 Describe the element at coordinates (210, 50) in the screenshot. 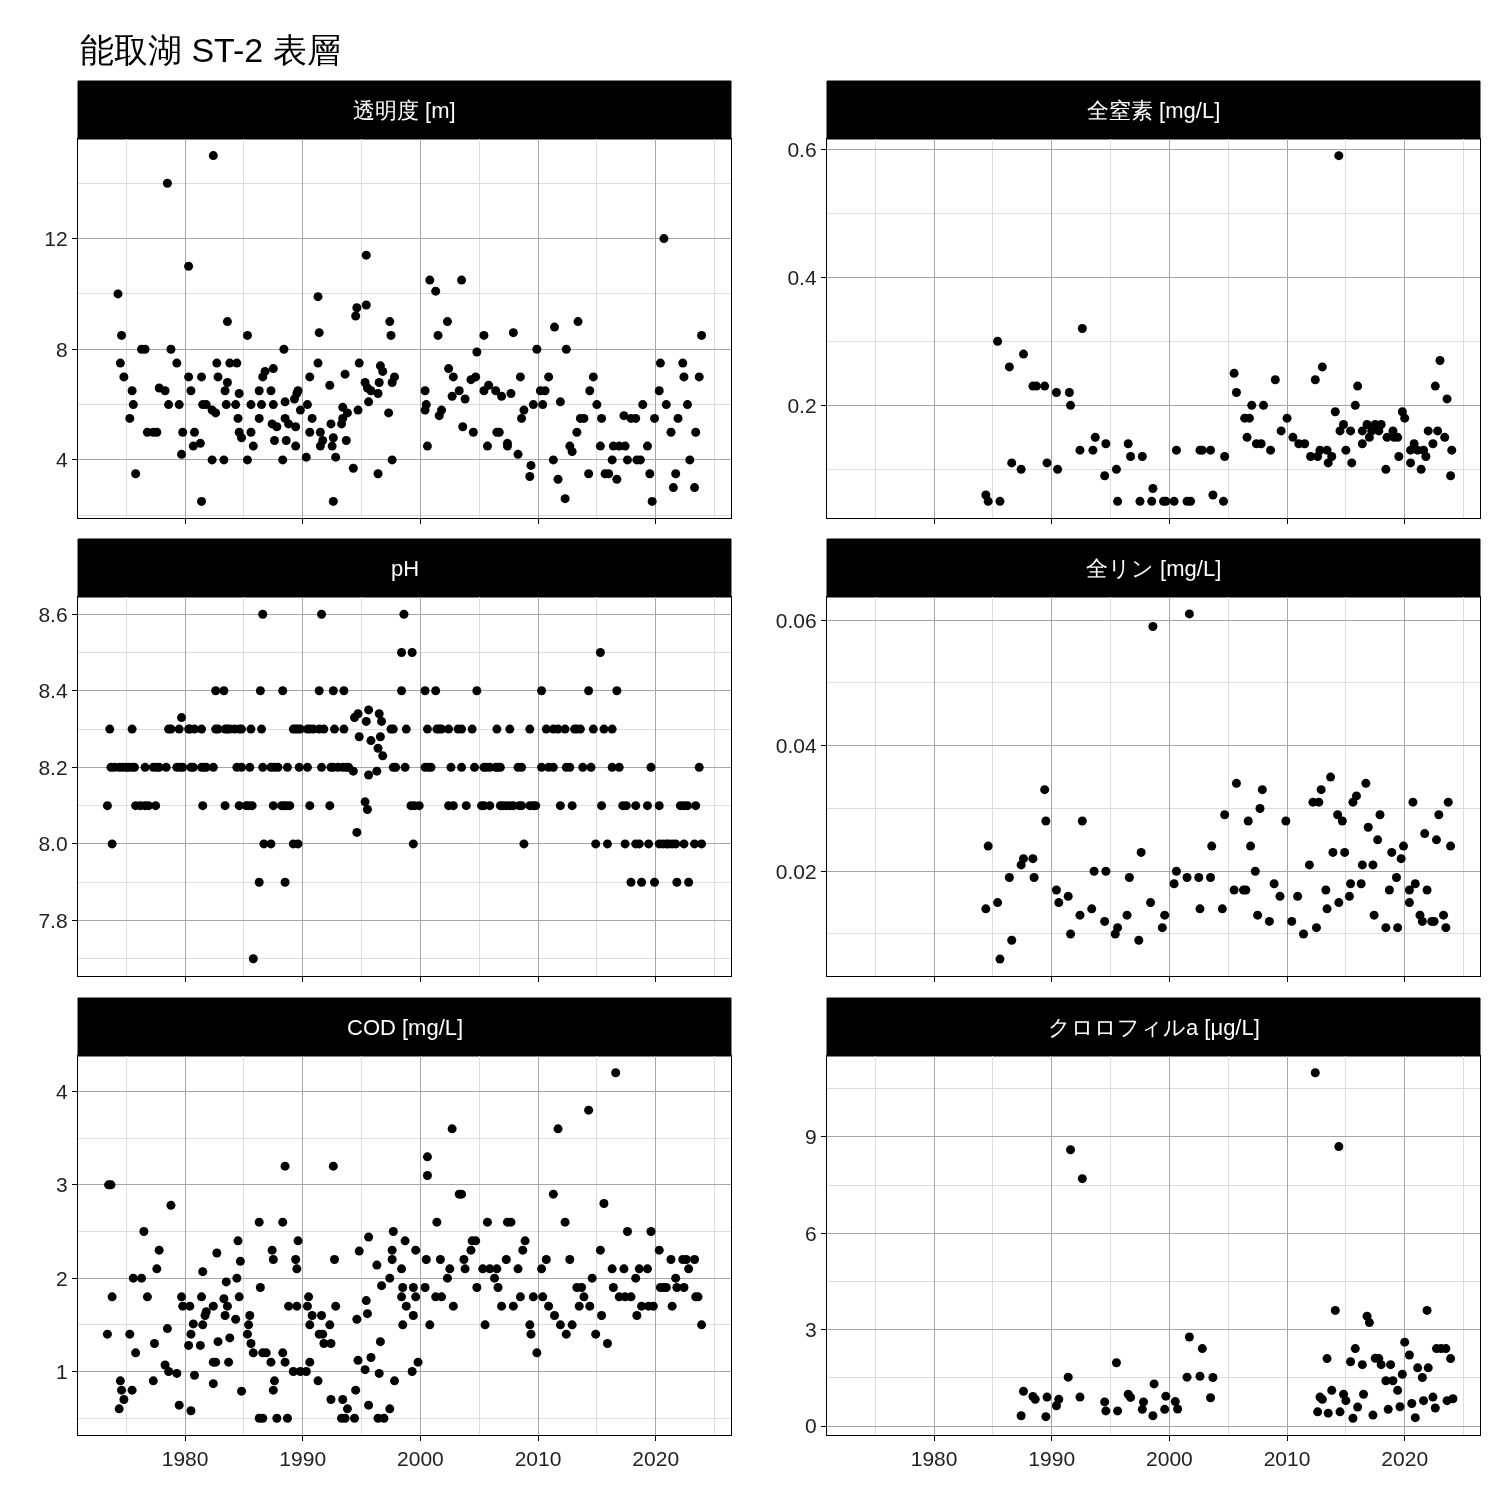

I see `text: 能取湖 ST-2 表層` at that location.